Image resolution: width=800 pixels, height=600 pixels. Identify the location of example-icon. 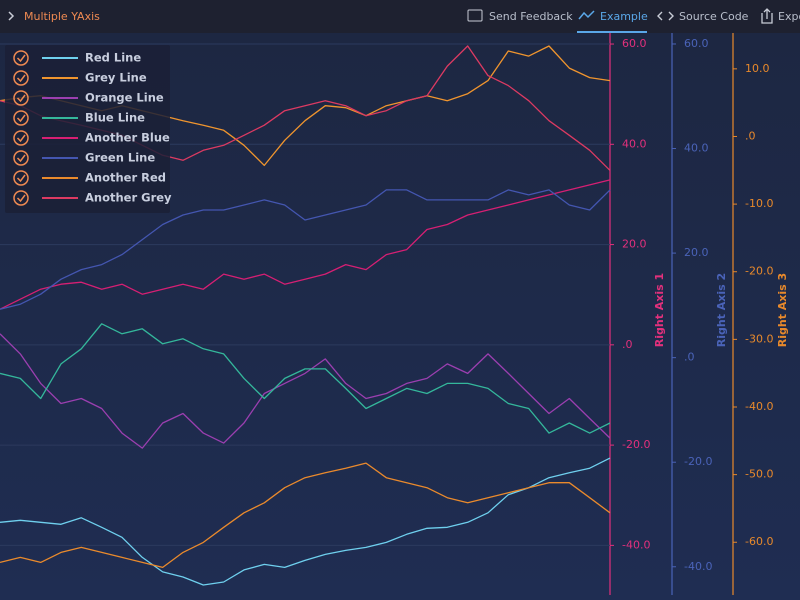
(586, 15).